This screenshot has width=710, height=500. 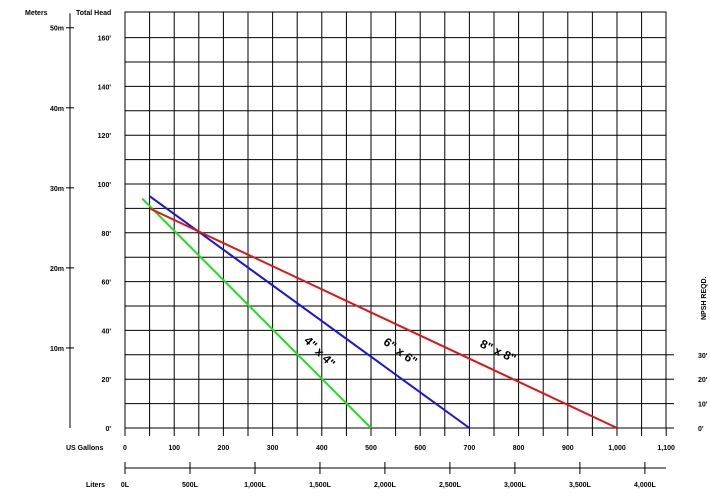 What do you see at coordinates (703, 405) in the screenshot?
I see `npsh-tick-label: 10'` at bounding box center [703, 405].